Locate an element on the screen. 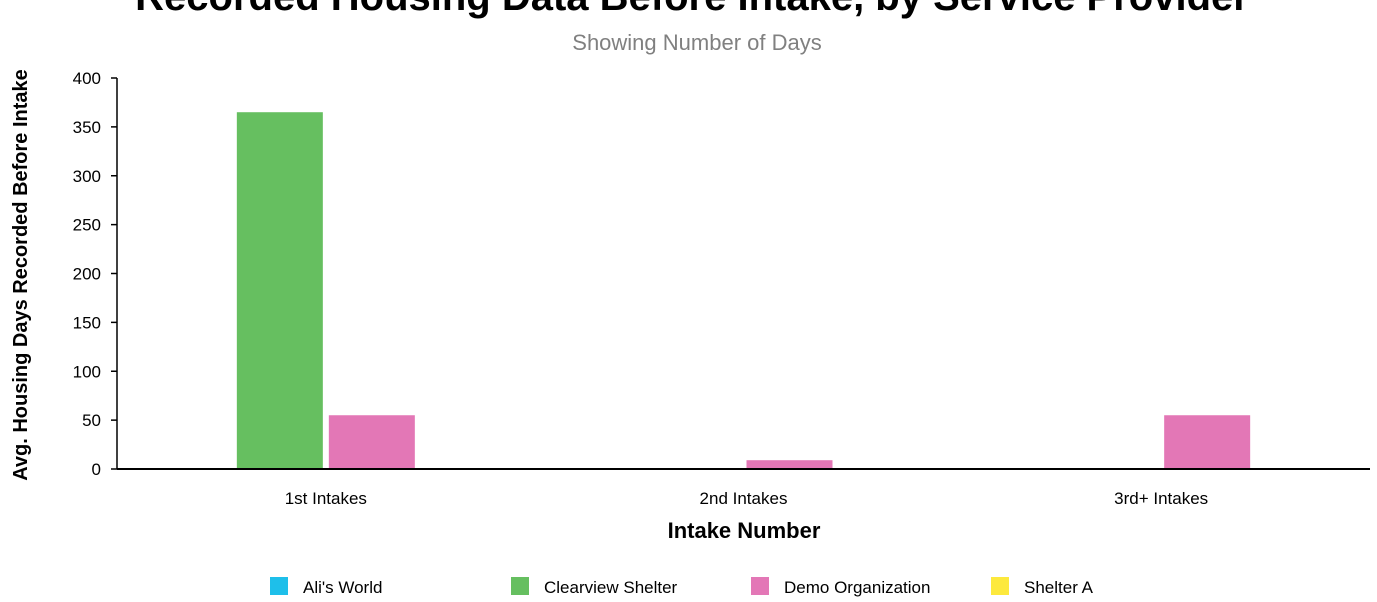 The width and height of the screenshot is (1377, 602). legend-item: Shelter A is located at coordinates (1042, 587).